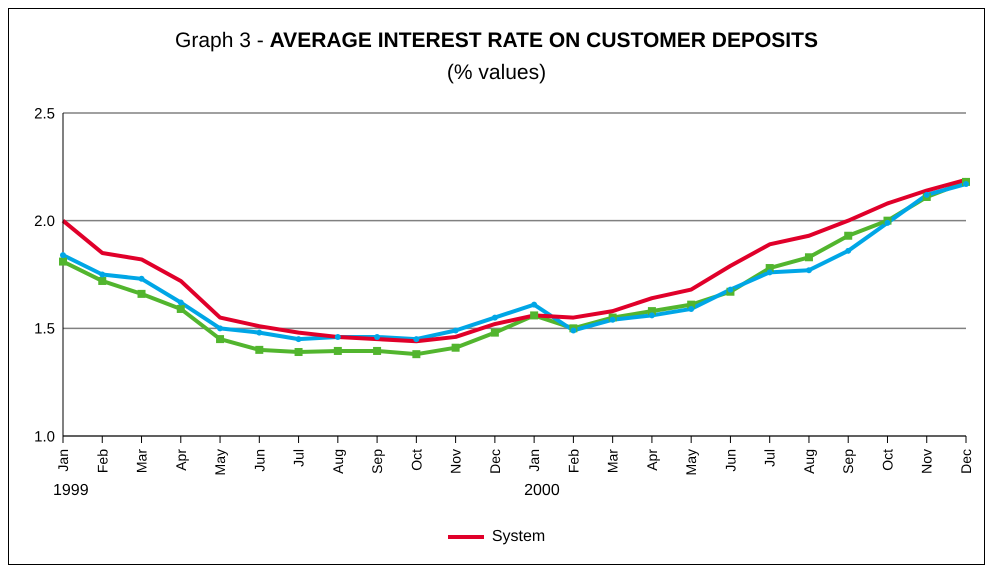  I want to click on y-tick-label: 1.0, so click(44, 437).